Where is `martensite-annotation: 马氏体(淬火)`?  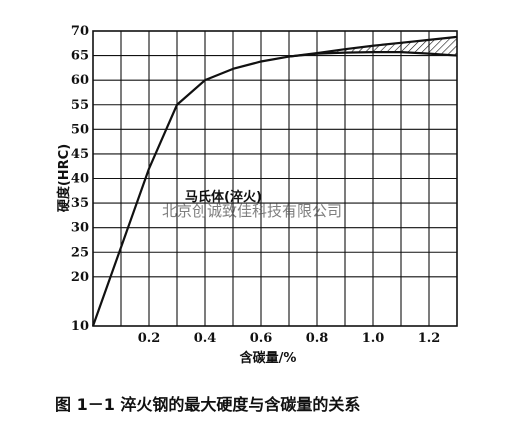 martensite-annotation: 马氏体(淬火) is located at coordinates (223, 197).